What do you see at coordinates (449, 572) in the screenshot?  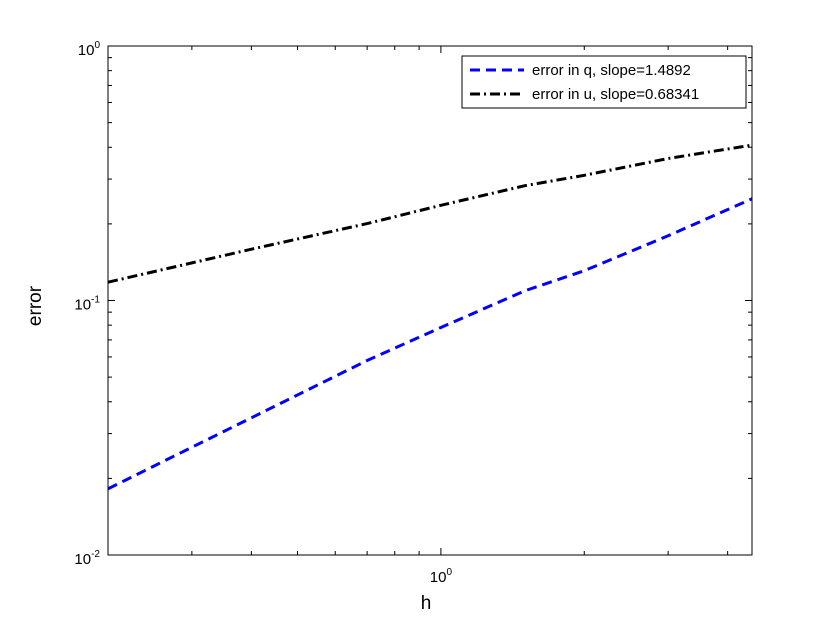 I see `x-tick-label-exponent: 0` at bounding box center [449, 572].